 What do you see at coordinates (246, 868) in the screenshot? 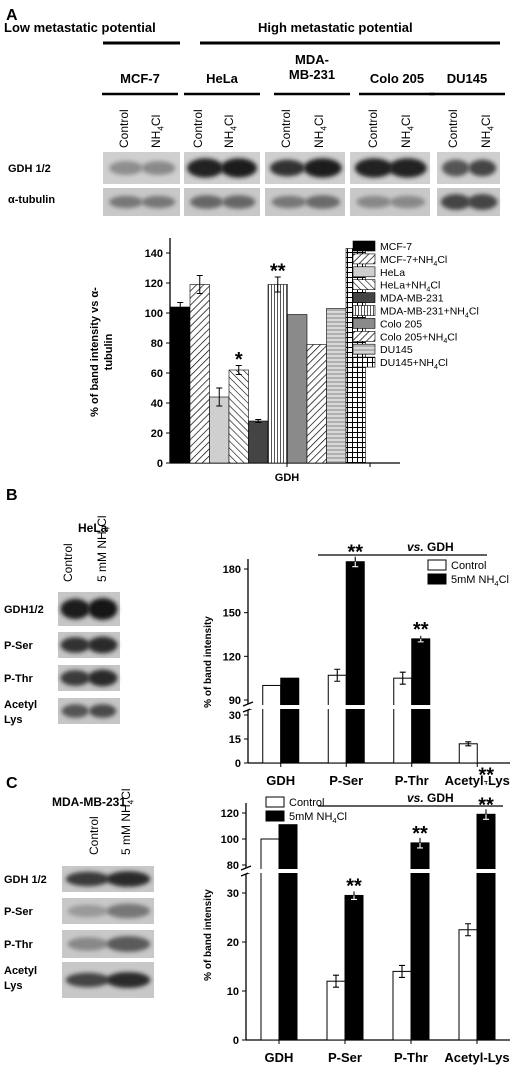
I see `chart-c-axis-break` at bounding box center [246, 868].